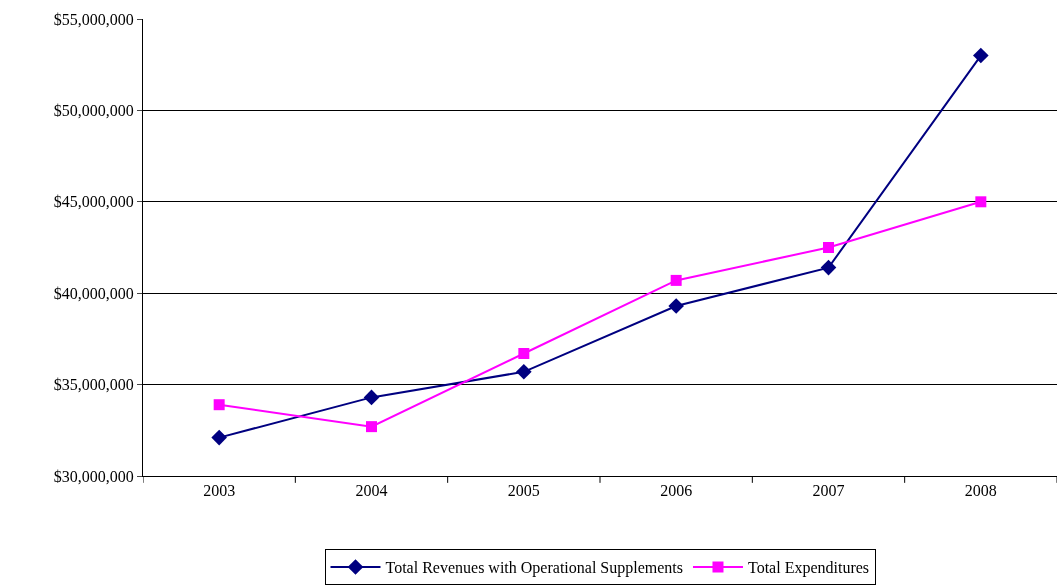 The width and height of the screenshot is (1059, 587). I want to click on y-tick-label: $30,000,000, so click(93, 476).